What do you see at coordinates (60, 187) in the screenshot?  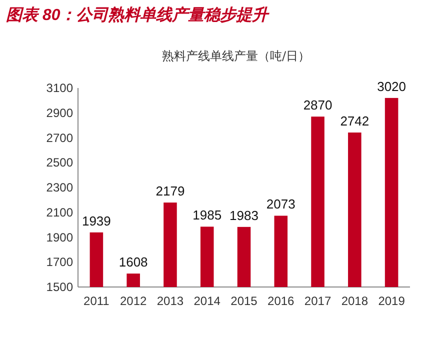 I see `y-tick-label: 2300` at bounding box center [60, 187].